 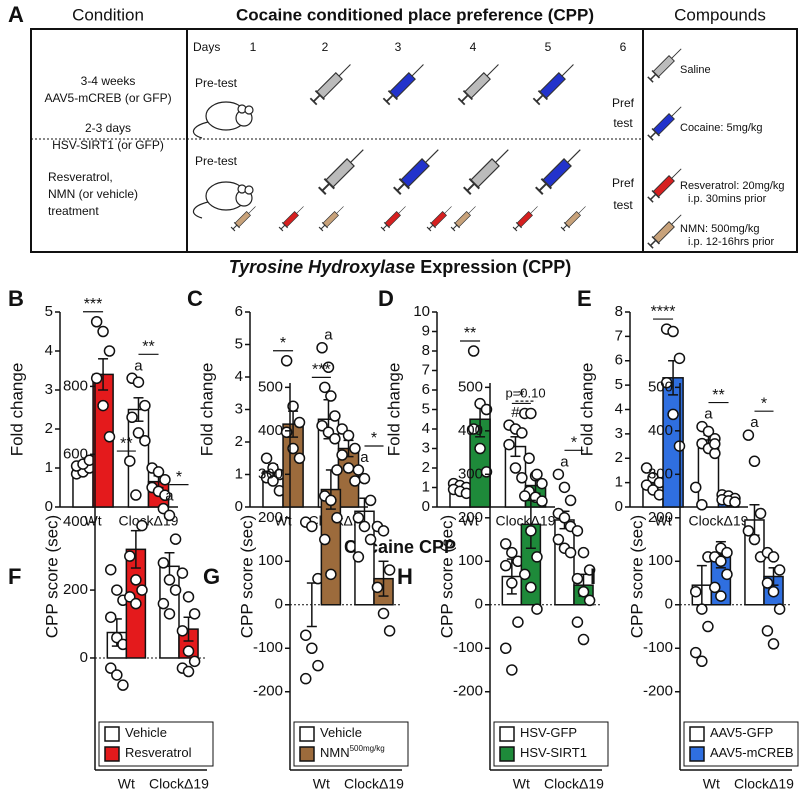 I want to click on bar, so click(x=564, y=562).